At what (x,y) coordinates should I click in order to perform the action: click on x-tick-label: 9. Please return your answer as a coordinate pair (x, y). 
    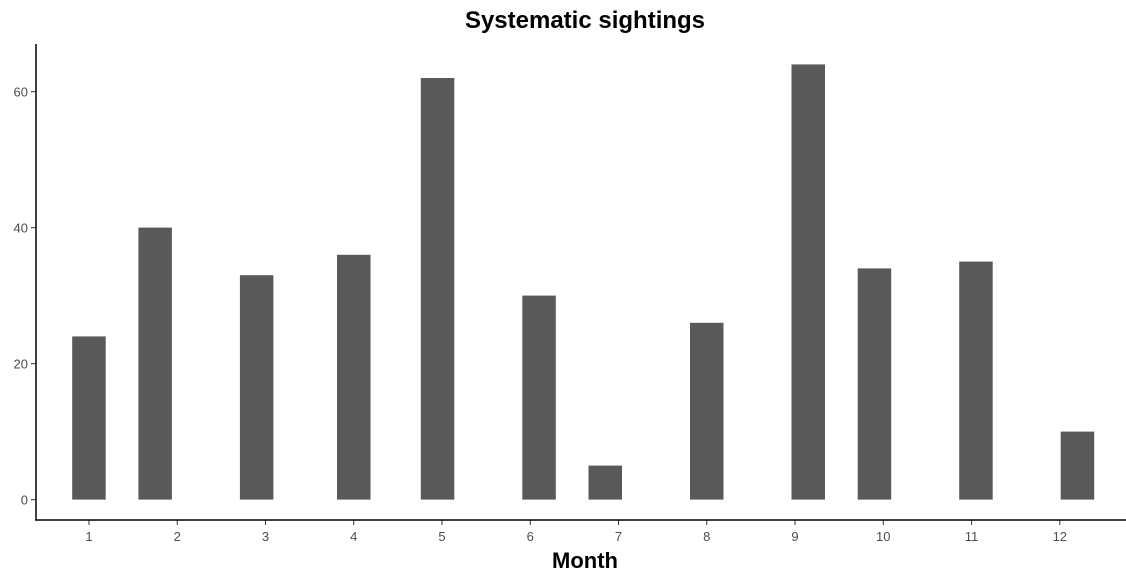
    Looking at the image, I should click on (794, 536).